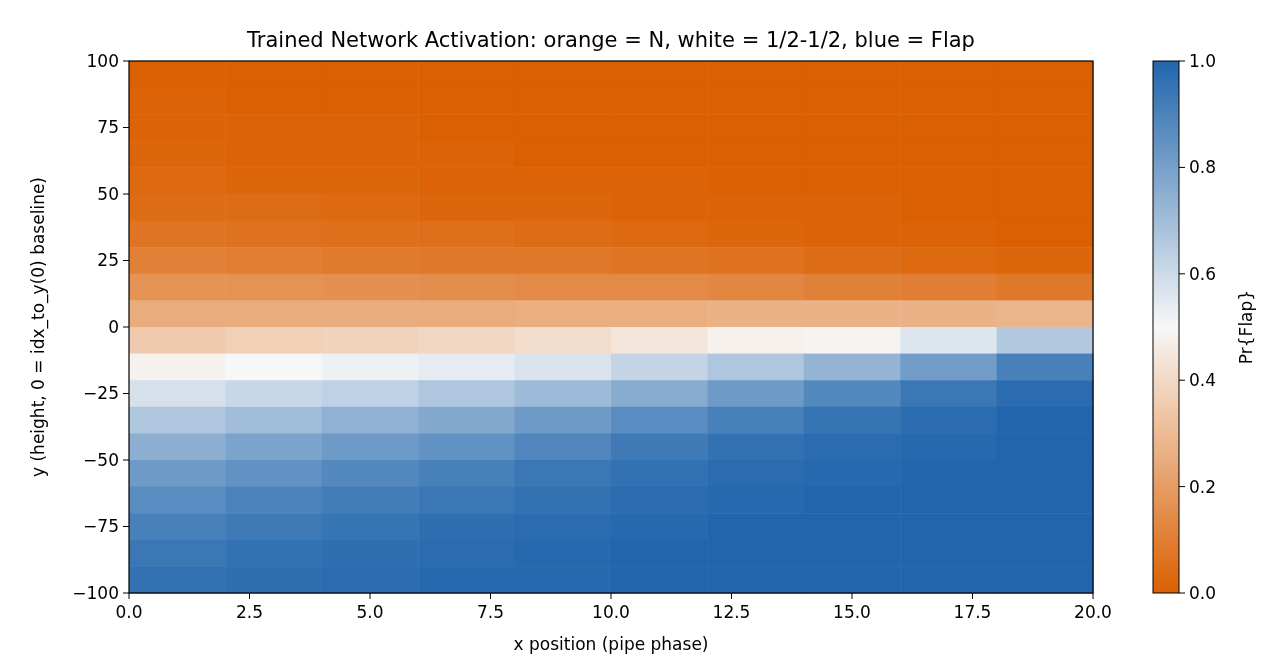 The width and height of the screenshot is (1266, 666). I want to click on y-tick-label: 0, so click(113, 326).